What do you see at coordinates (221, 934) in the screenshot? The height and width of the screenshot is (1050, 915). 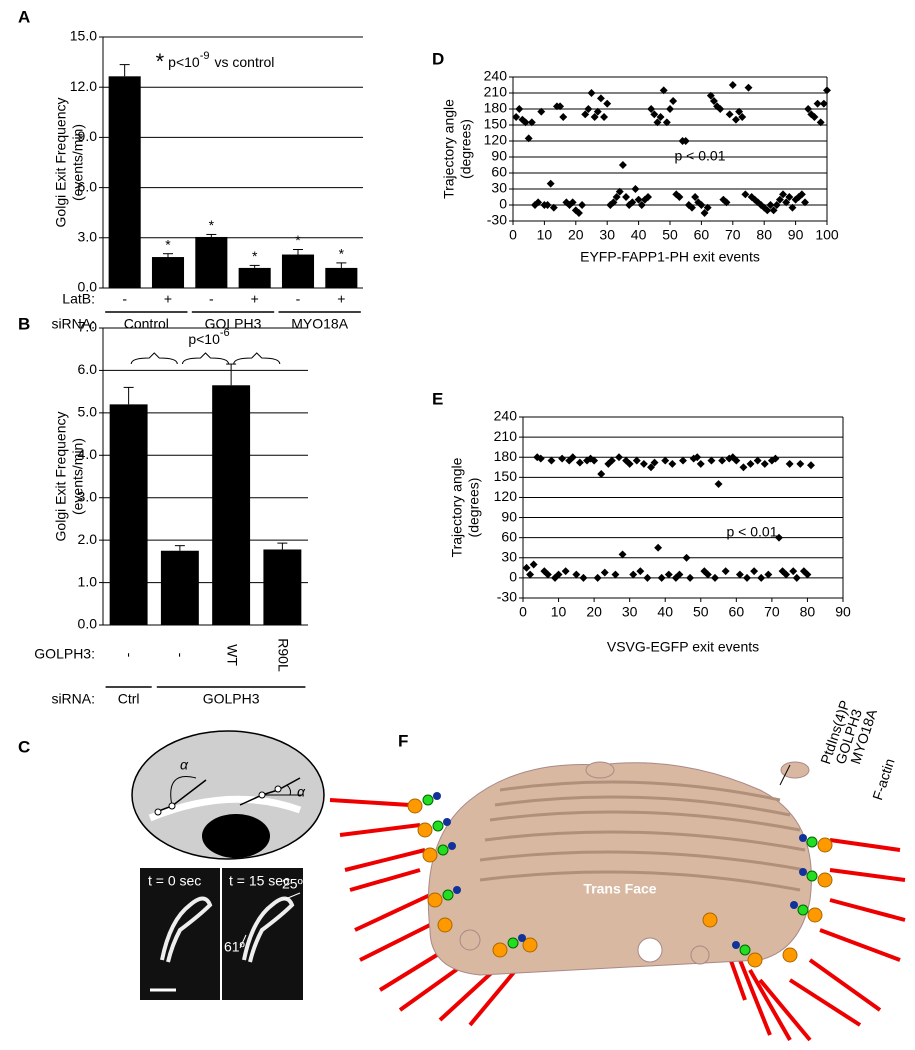 I see `micrographs` at bounding box center [221, 934].